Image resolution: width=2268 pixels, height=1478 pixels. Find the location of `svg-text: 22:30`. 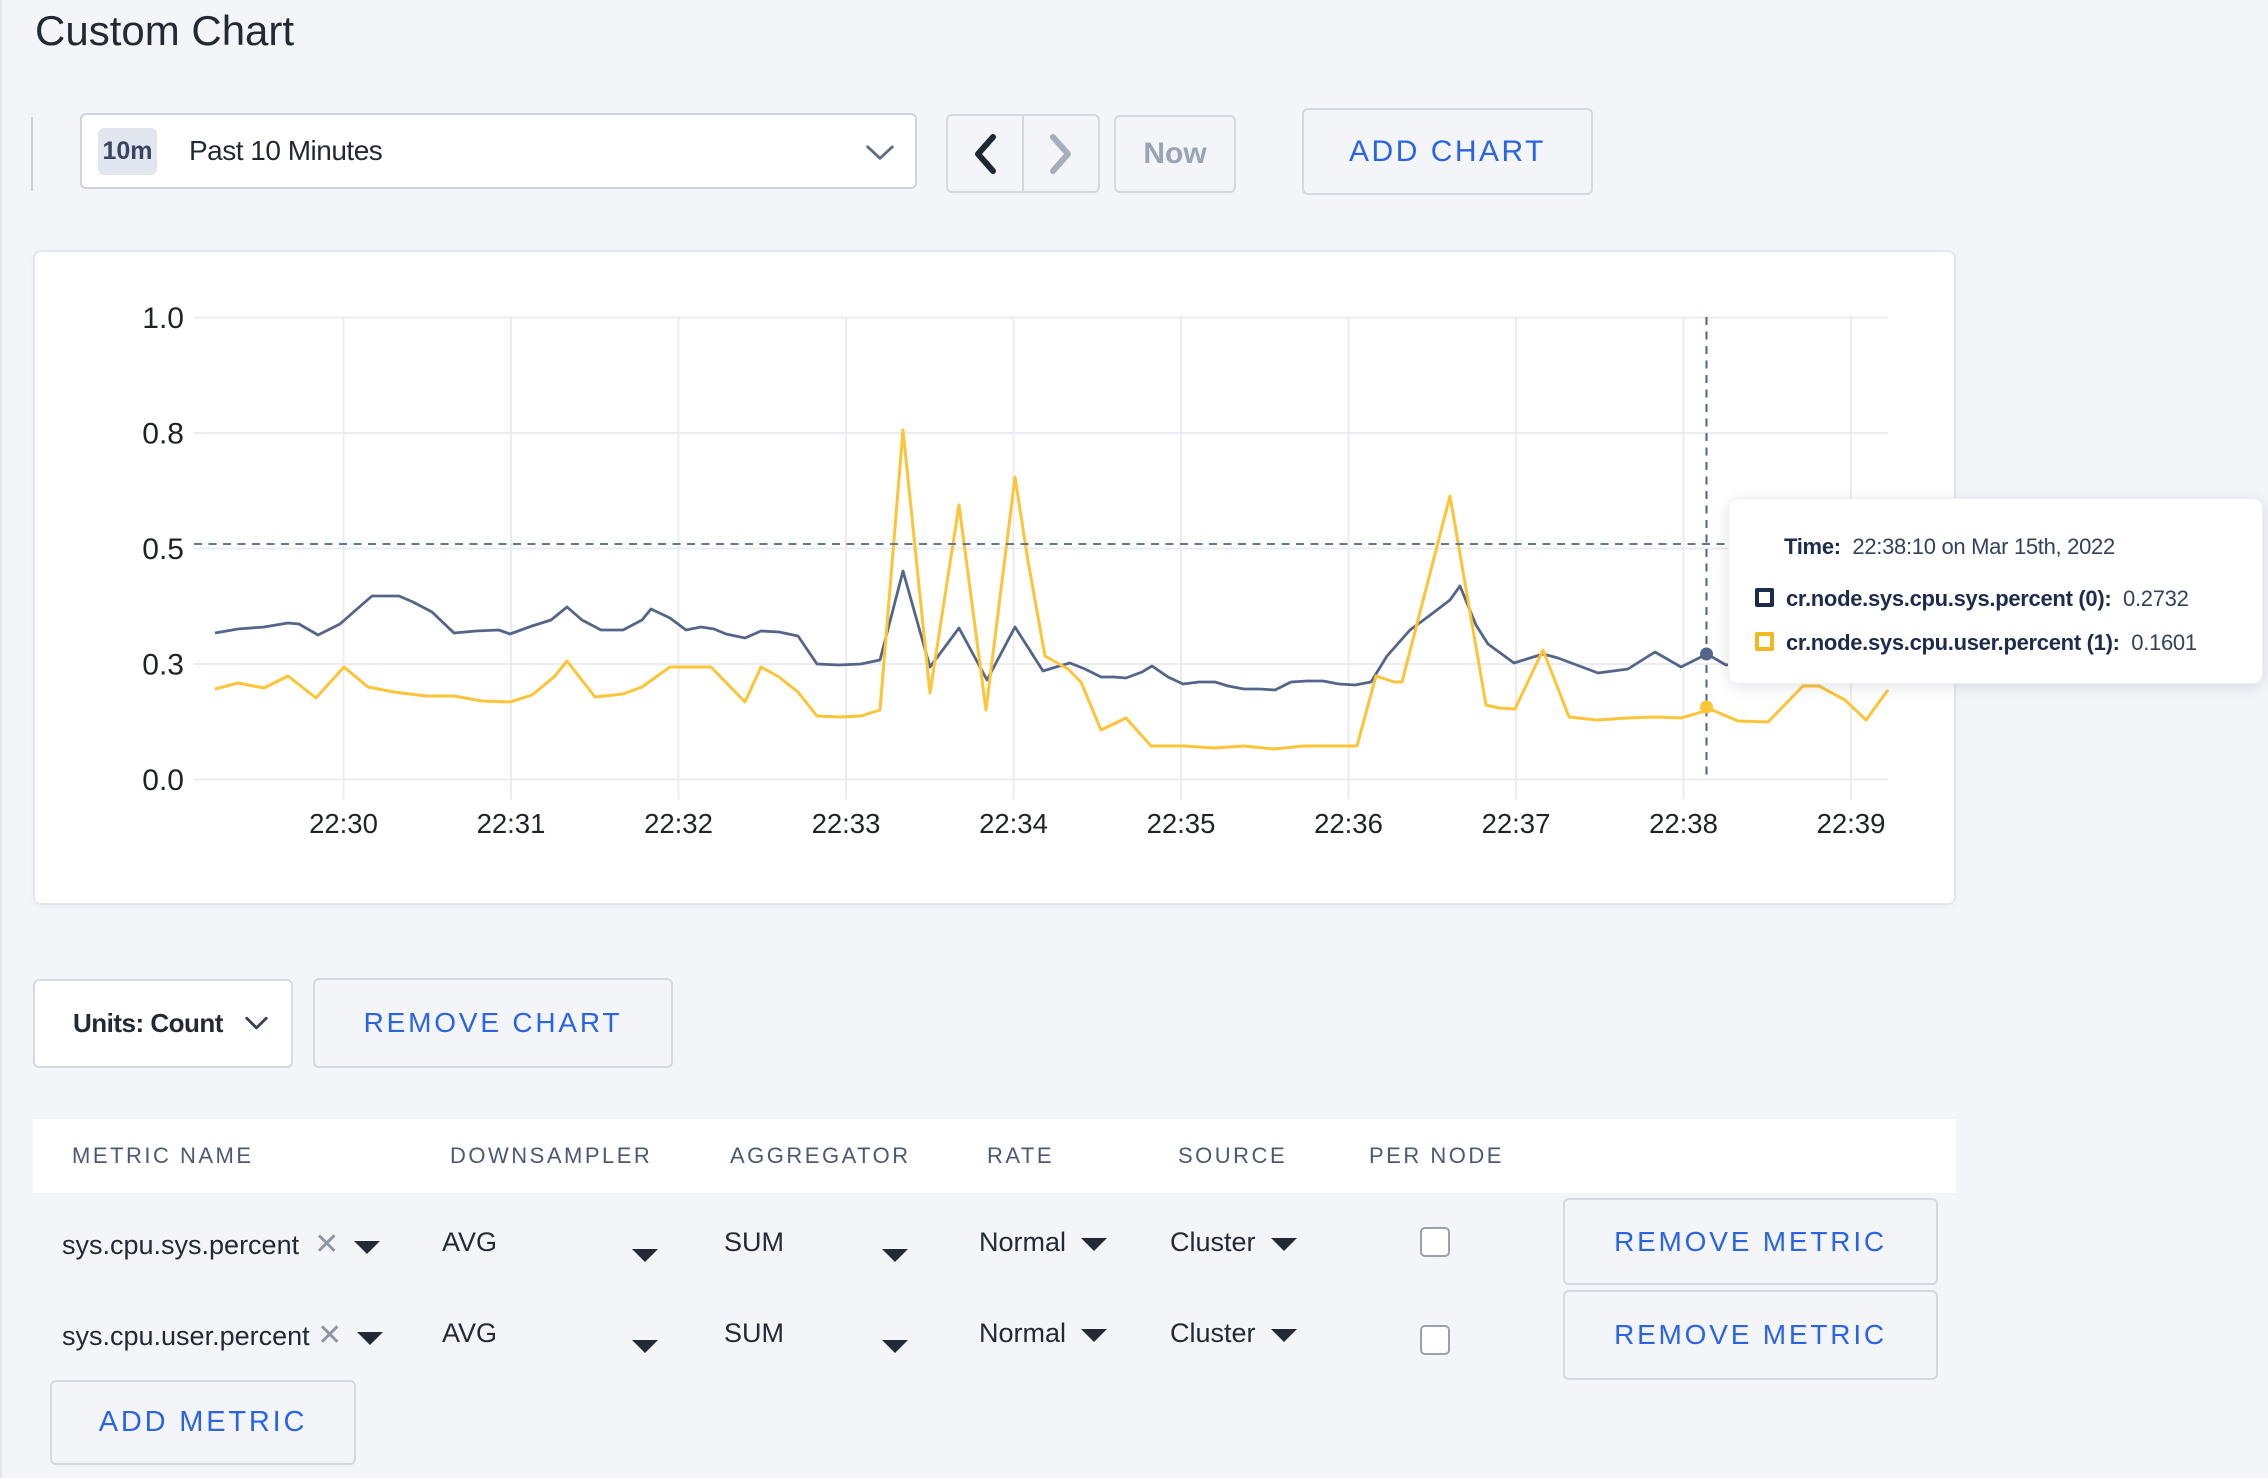

svg-text: 22:30 is located at coordinates (343, 823).